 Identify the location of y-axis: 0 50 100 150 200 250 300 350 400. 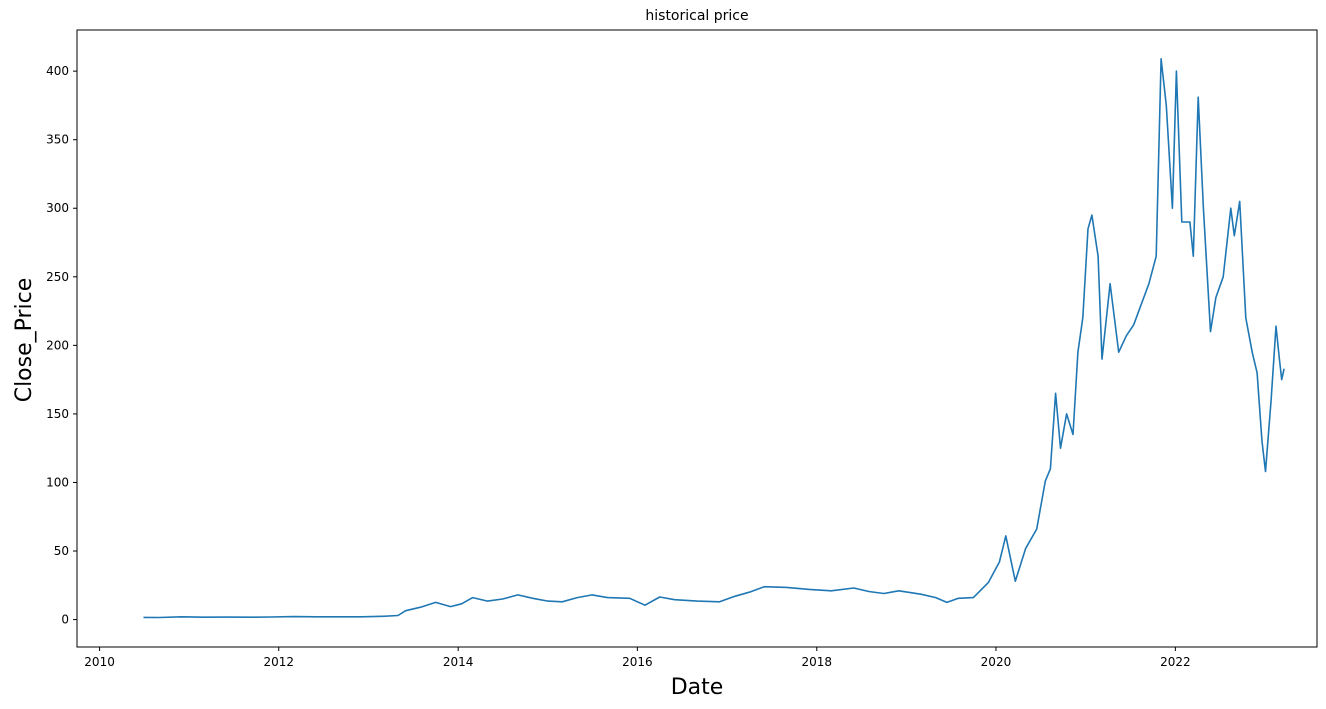
(61, 345).